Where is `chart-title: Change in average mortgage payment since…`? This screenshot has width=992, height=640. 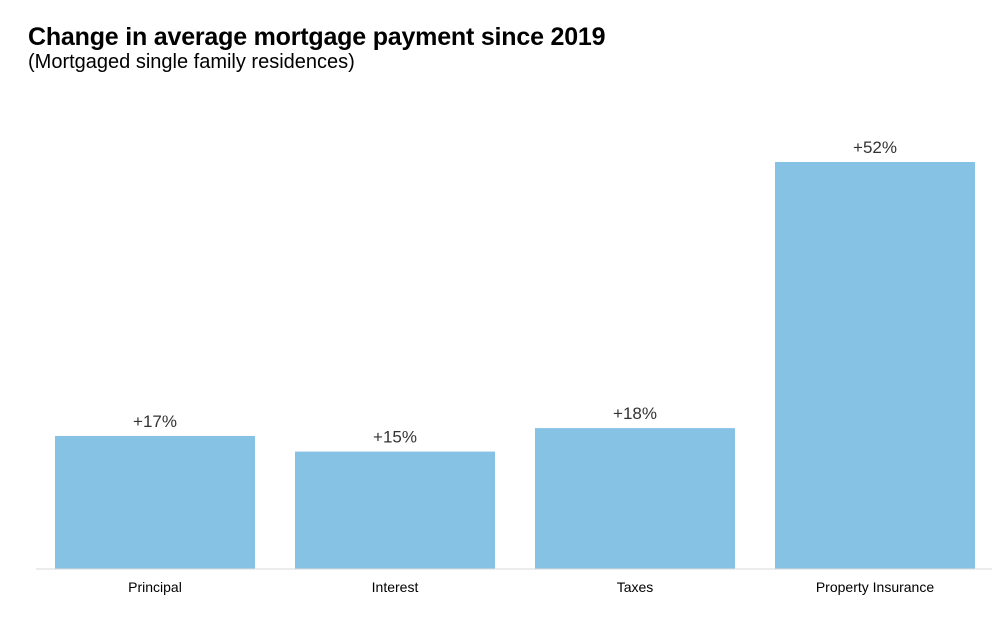 chart-title: Change in average mortgage payment since… is located at coordinates (317, 37).